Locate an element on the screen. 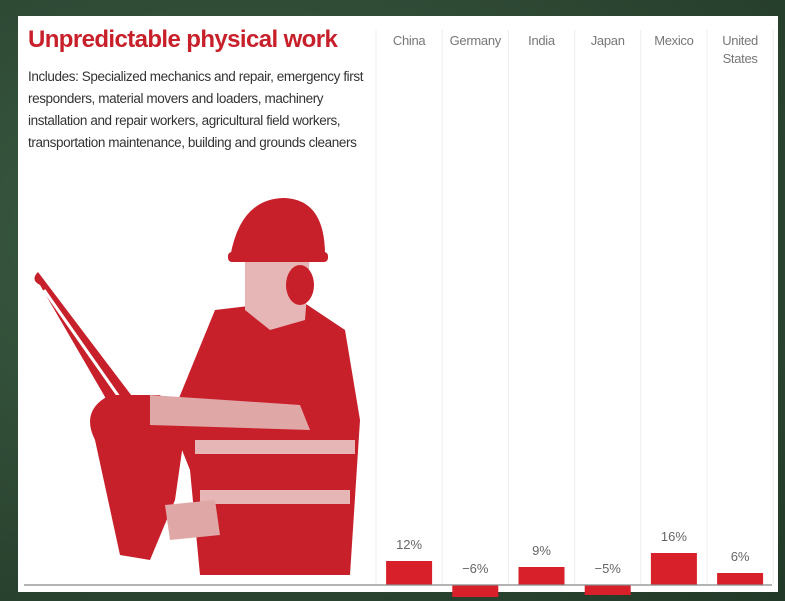 The height and width of the screenshot is (601, 785). chainsaw-body is located at coordinates (137, 477).